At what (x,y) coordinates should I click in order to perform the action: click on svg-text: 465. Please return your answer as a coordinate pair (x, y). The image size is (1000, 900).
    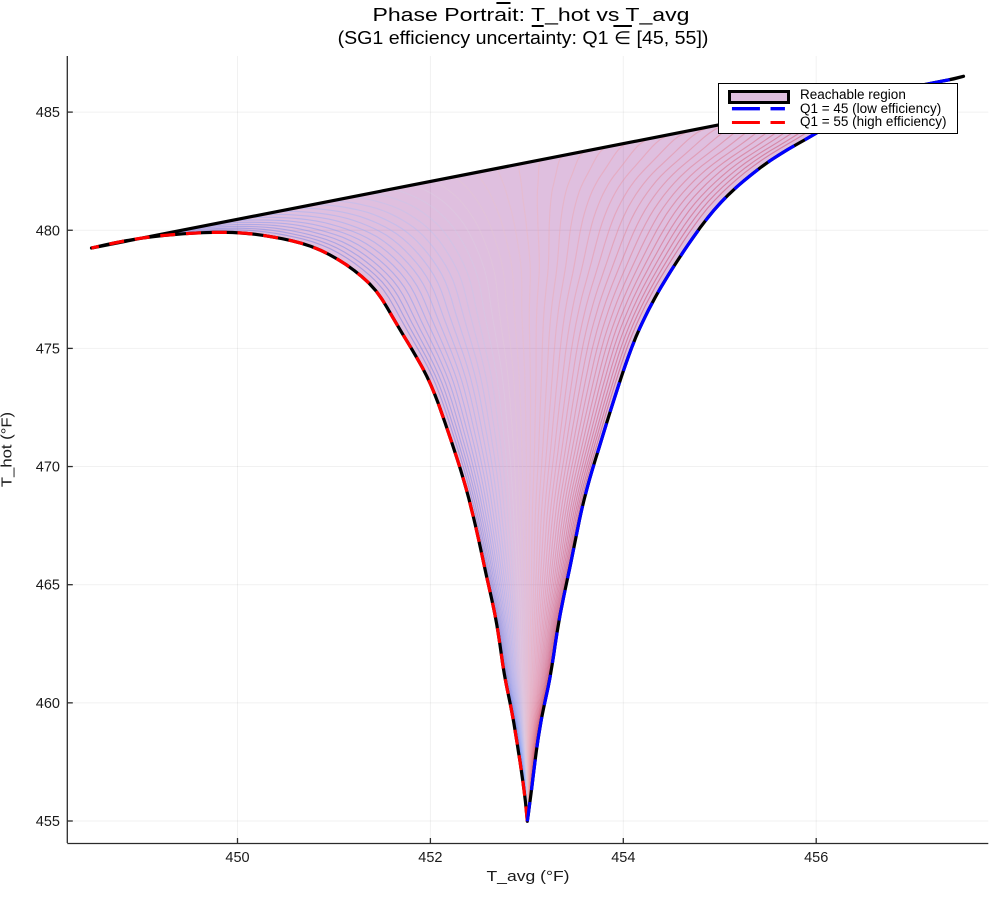
    Looking at the image, I should click on (48, 586).